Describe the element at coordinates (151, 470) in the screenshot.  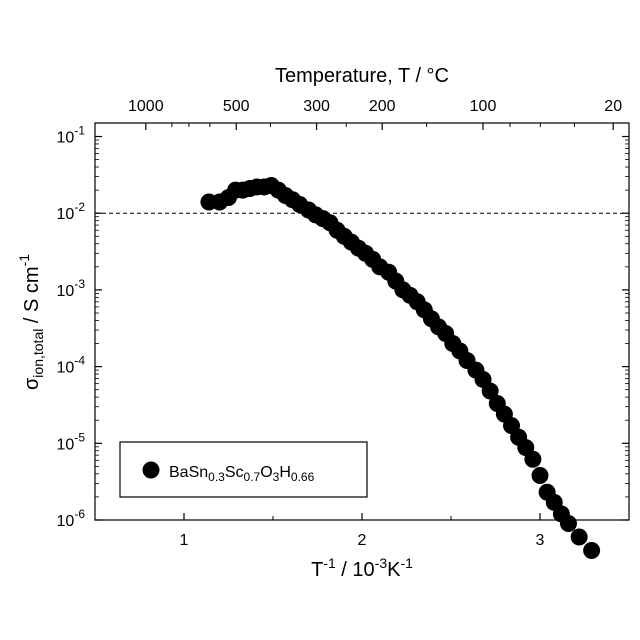
I see `legend-marker` at that location.